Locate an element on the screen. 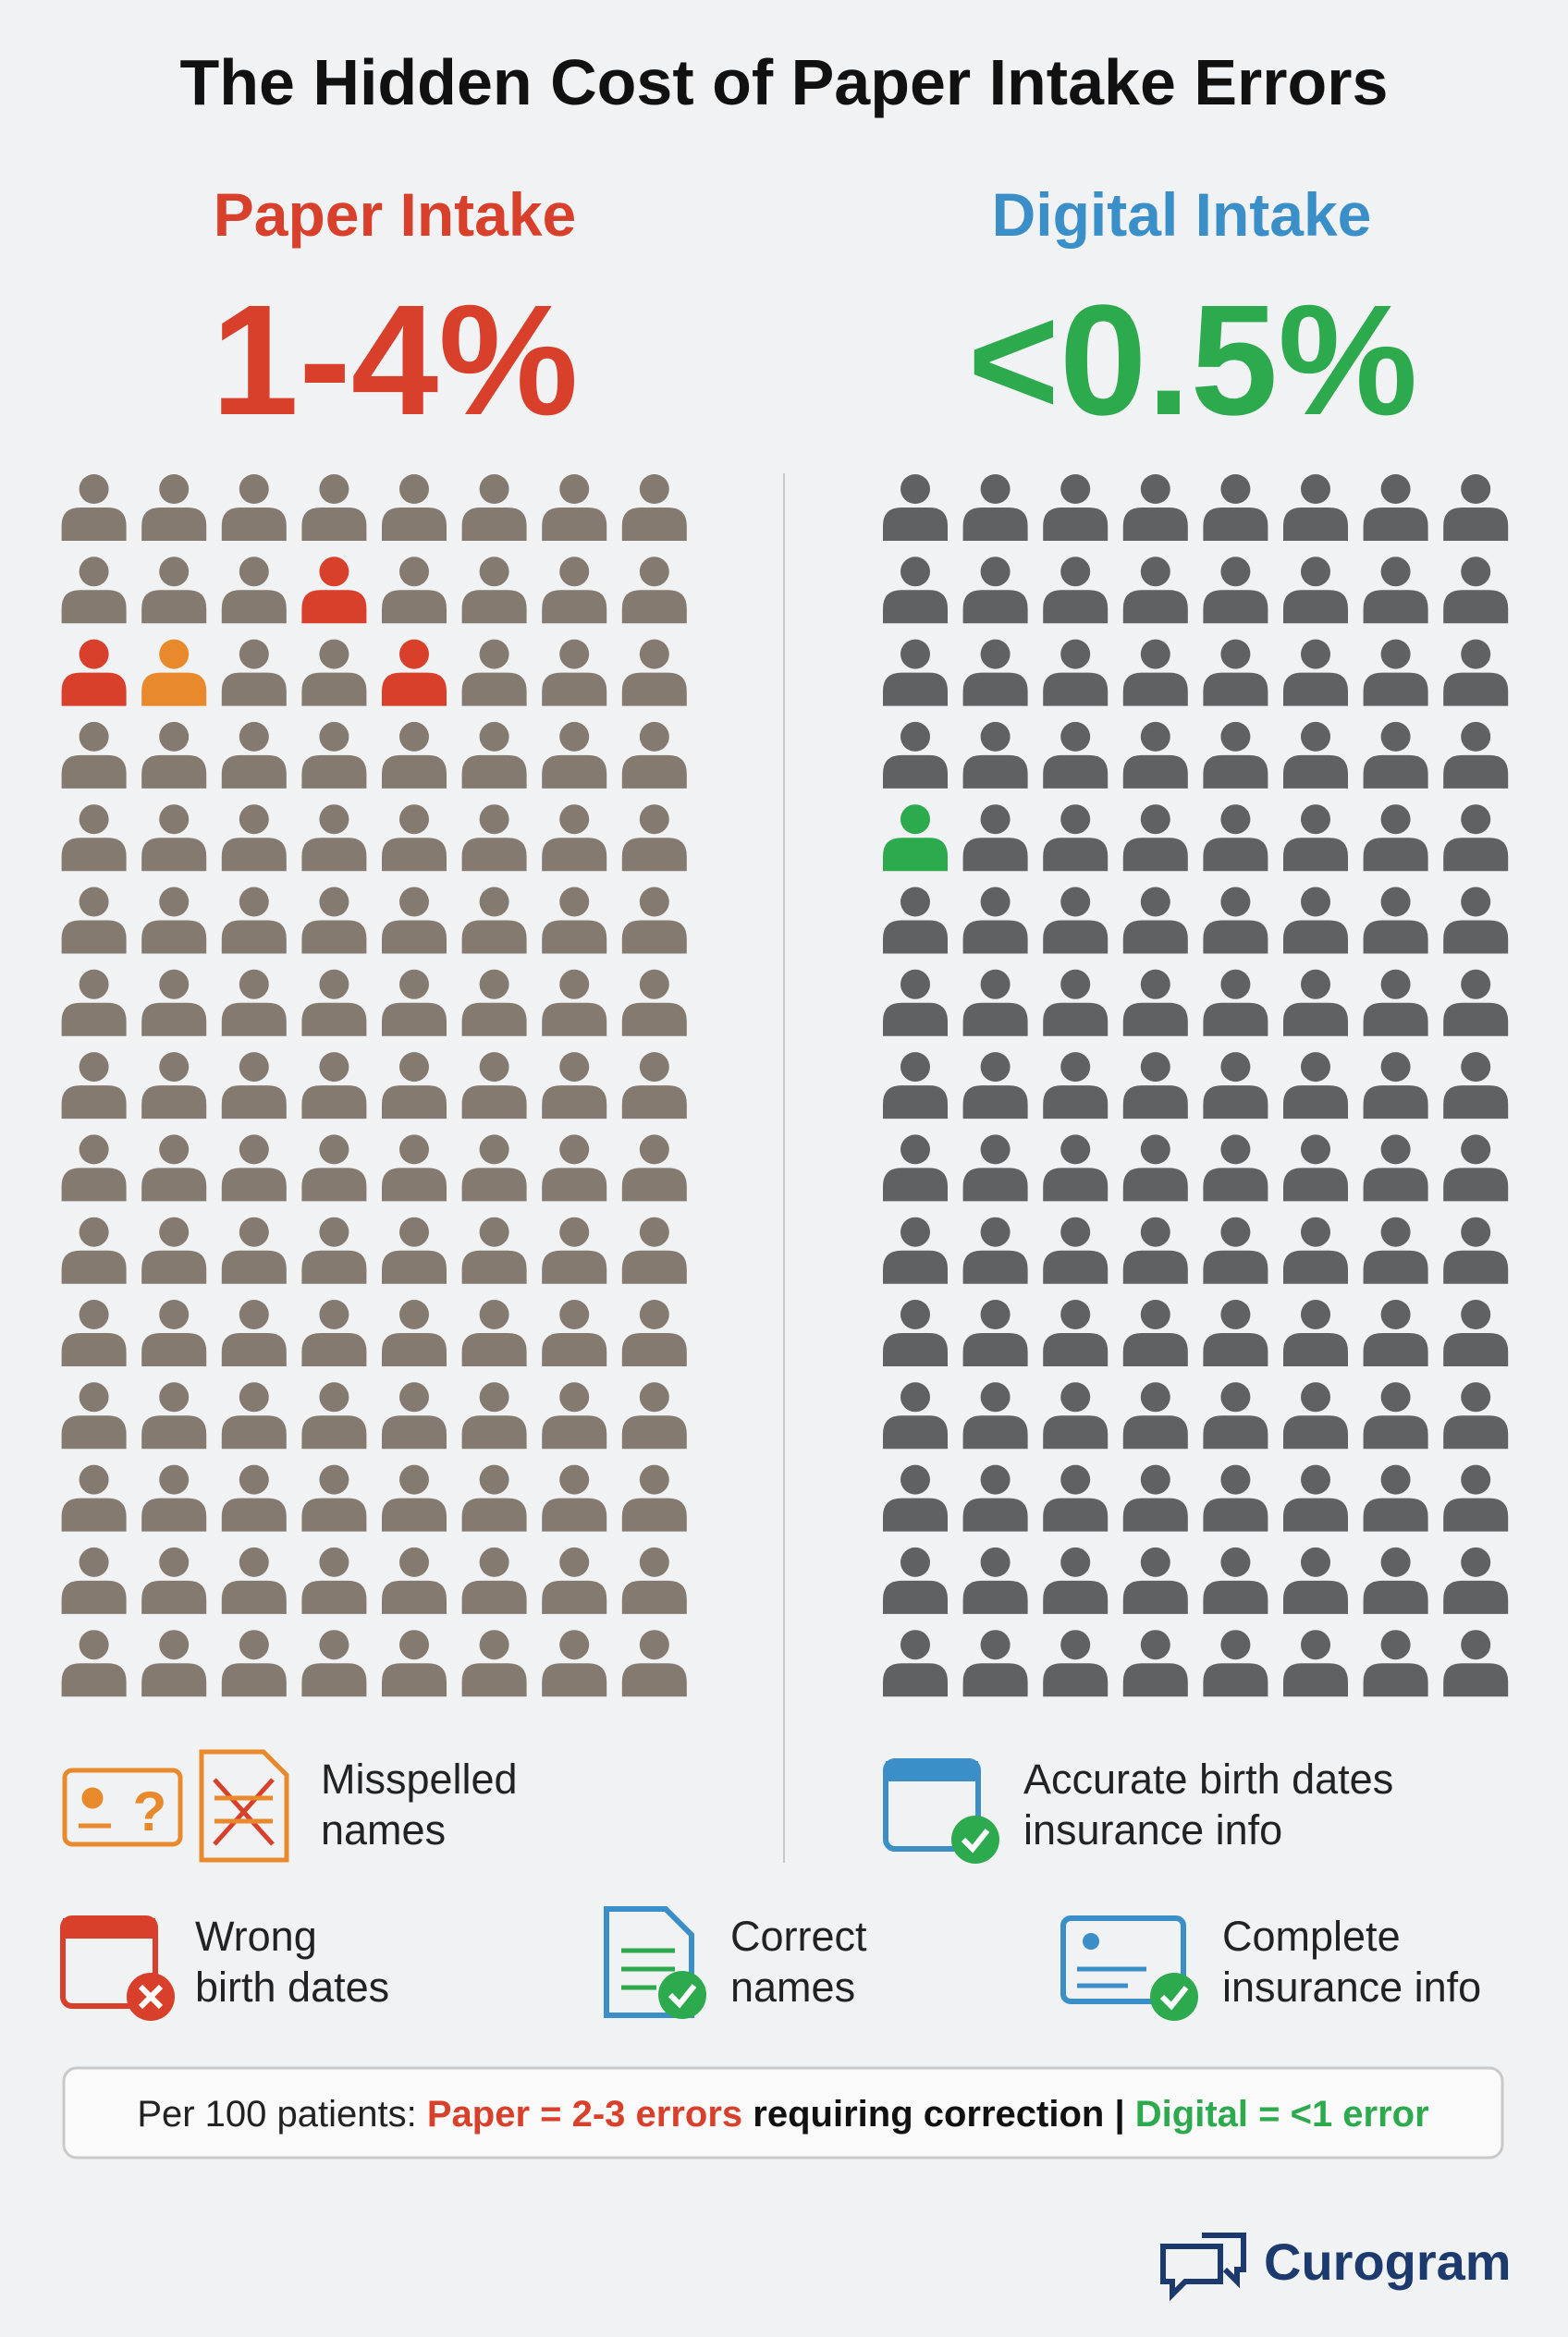 The width and height of the screenshot is (1568, 2337). footer-box is located at coordinates (783, 2113).